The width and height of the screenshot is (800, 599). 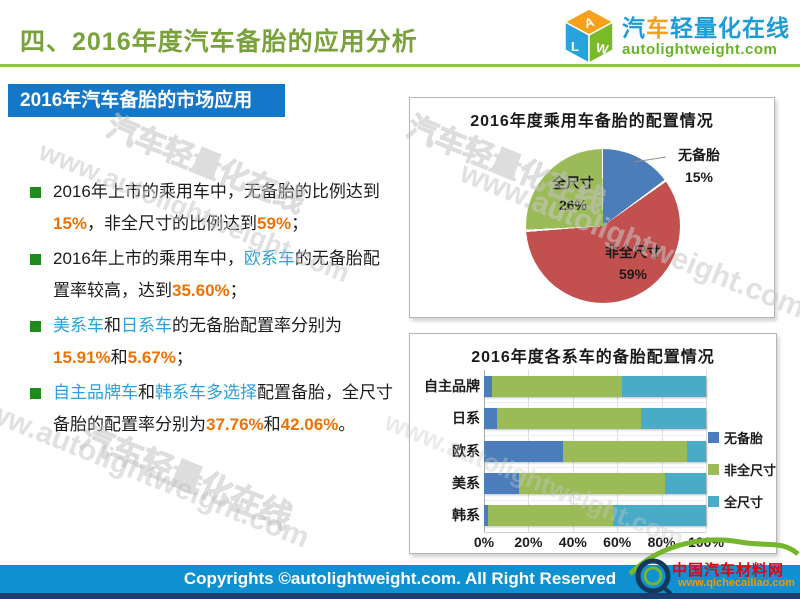 What do you see at coordinates (700, 49) in the screenshot?
I see `logo-domain: autolightweight.com` at bounding box center [700, 49].